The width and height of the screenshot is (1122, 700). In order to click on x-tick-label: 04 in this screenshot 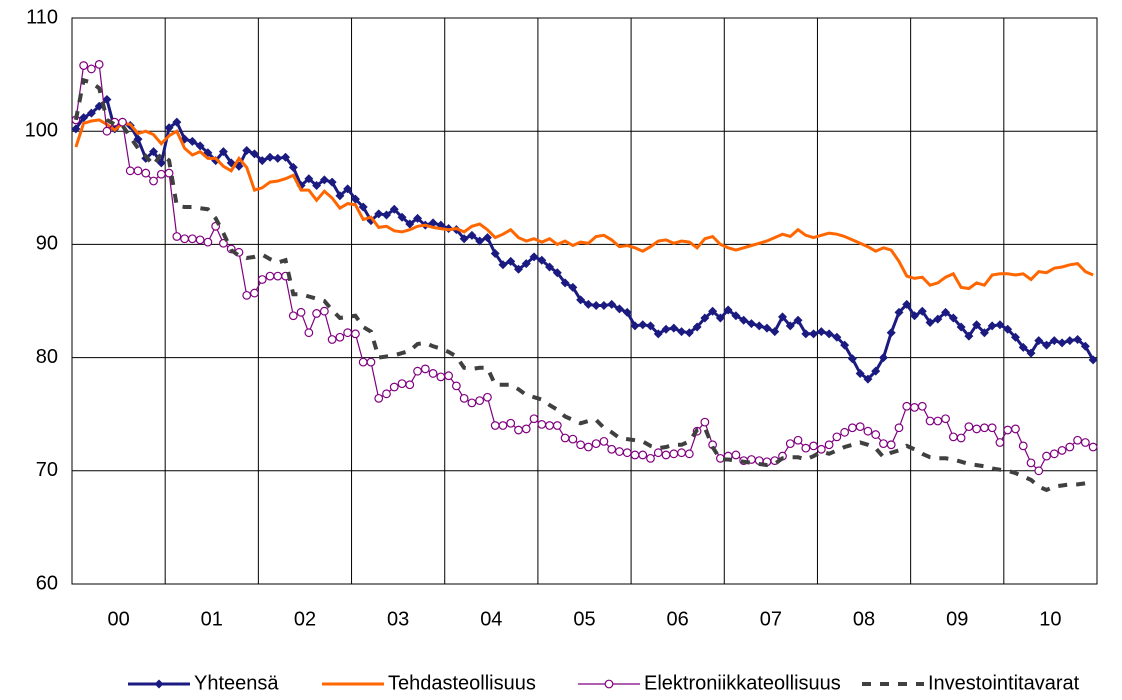, I will do `click(491, 619)`.